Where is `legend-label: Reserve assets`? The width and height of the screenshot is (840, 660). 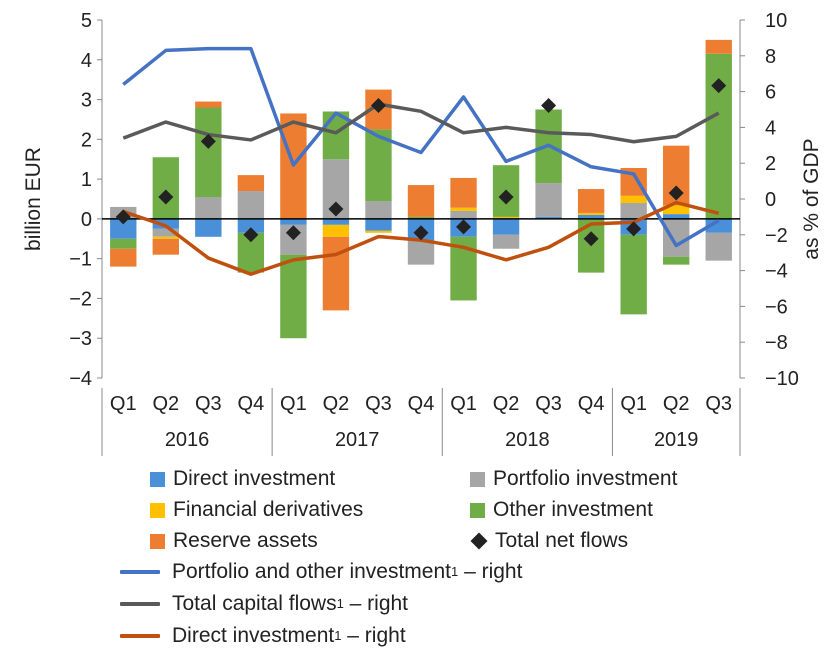 legend-label: Reserve assets is located at coordinates (245, 540).